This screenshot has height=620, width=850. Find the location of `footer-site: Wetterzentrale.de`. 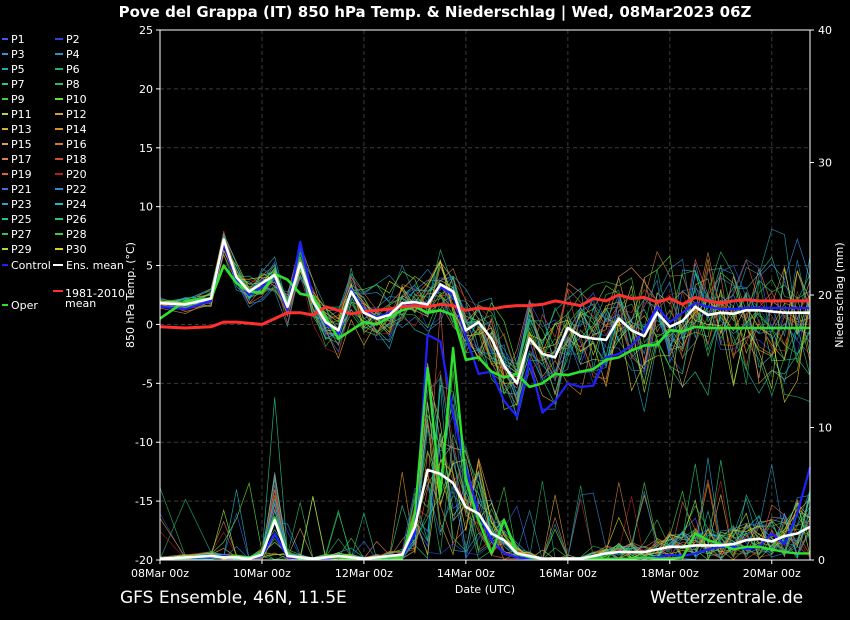

footer-site: Wetterzentrale.de is located at coordinates (727, 598).